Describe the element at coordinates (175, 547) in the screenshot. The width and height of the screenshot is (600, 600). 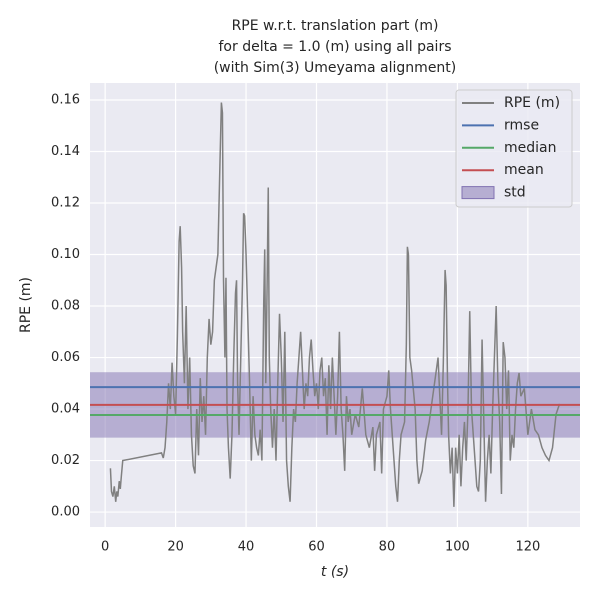
I see `x-tick-label: 20` at that location.